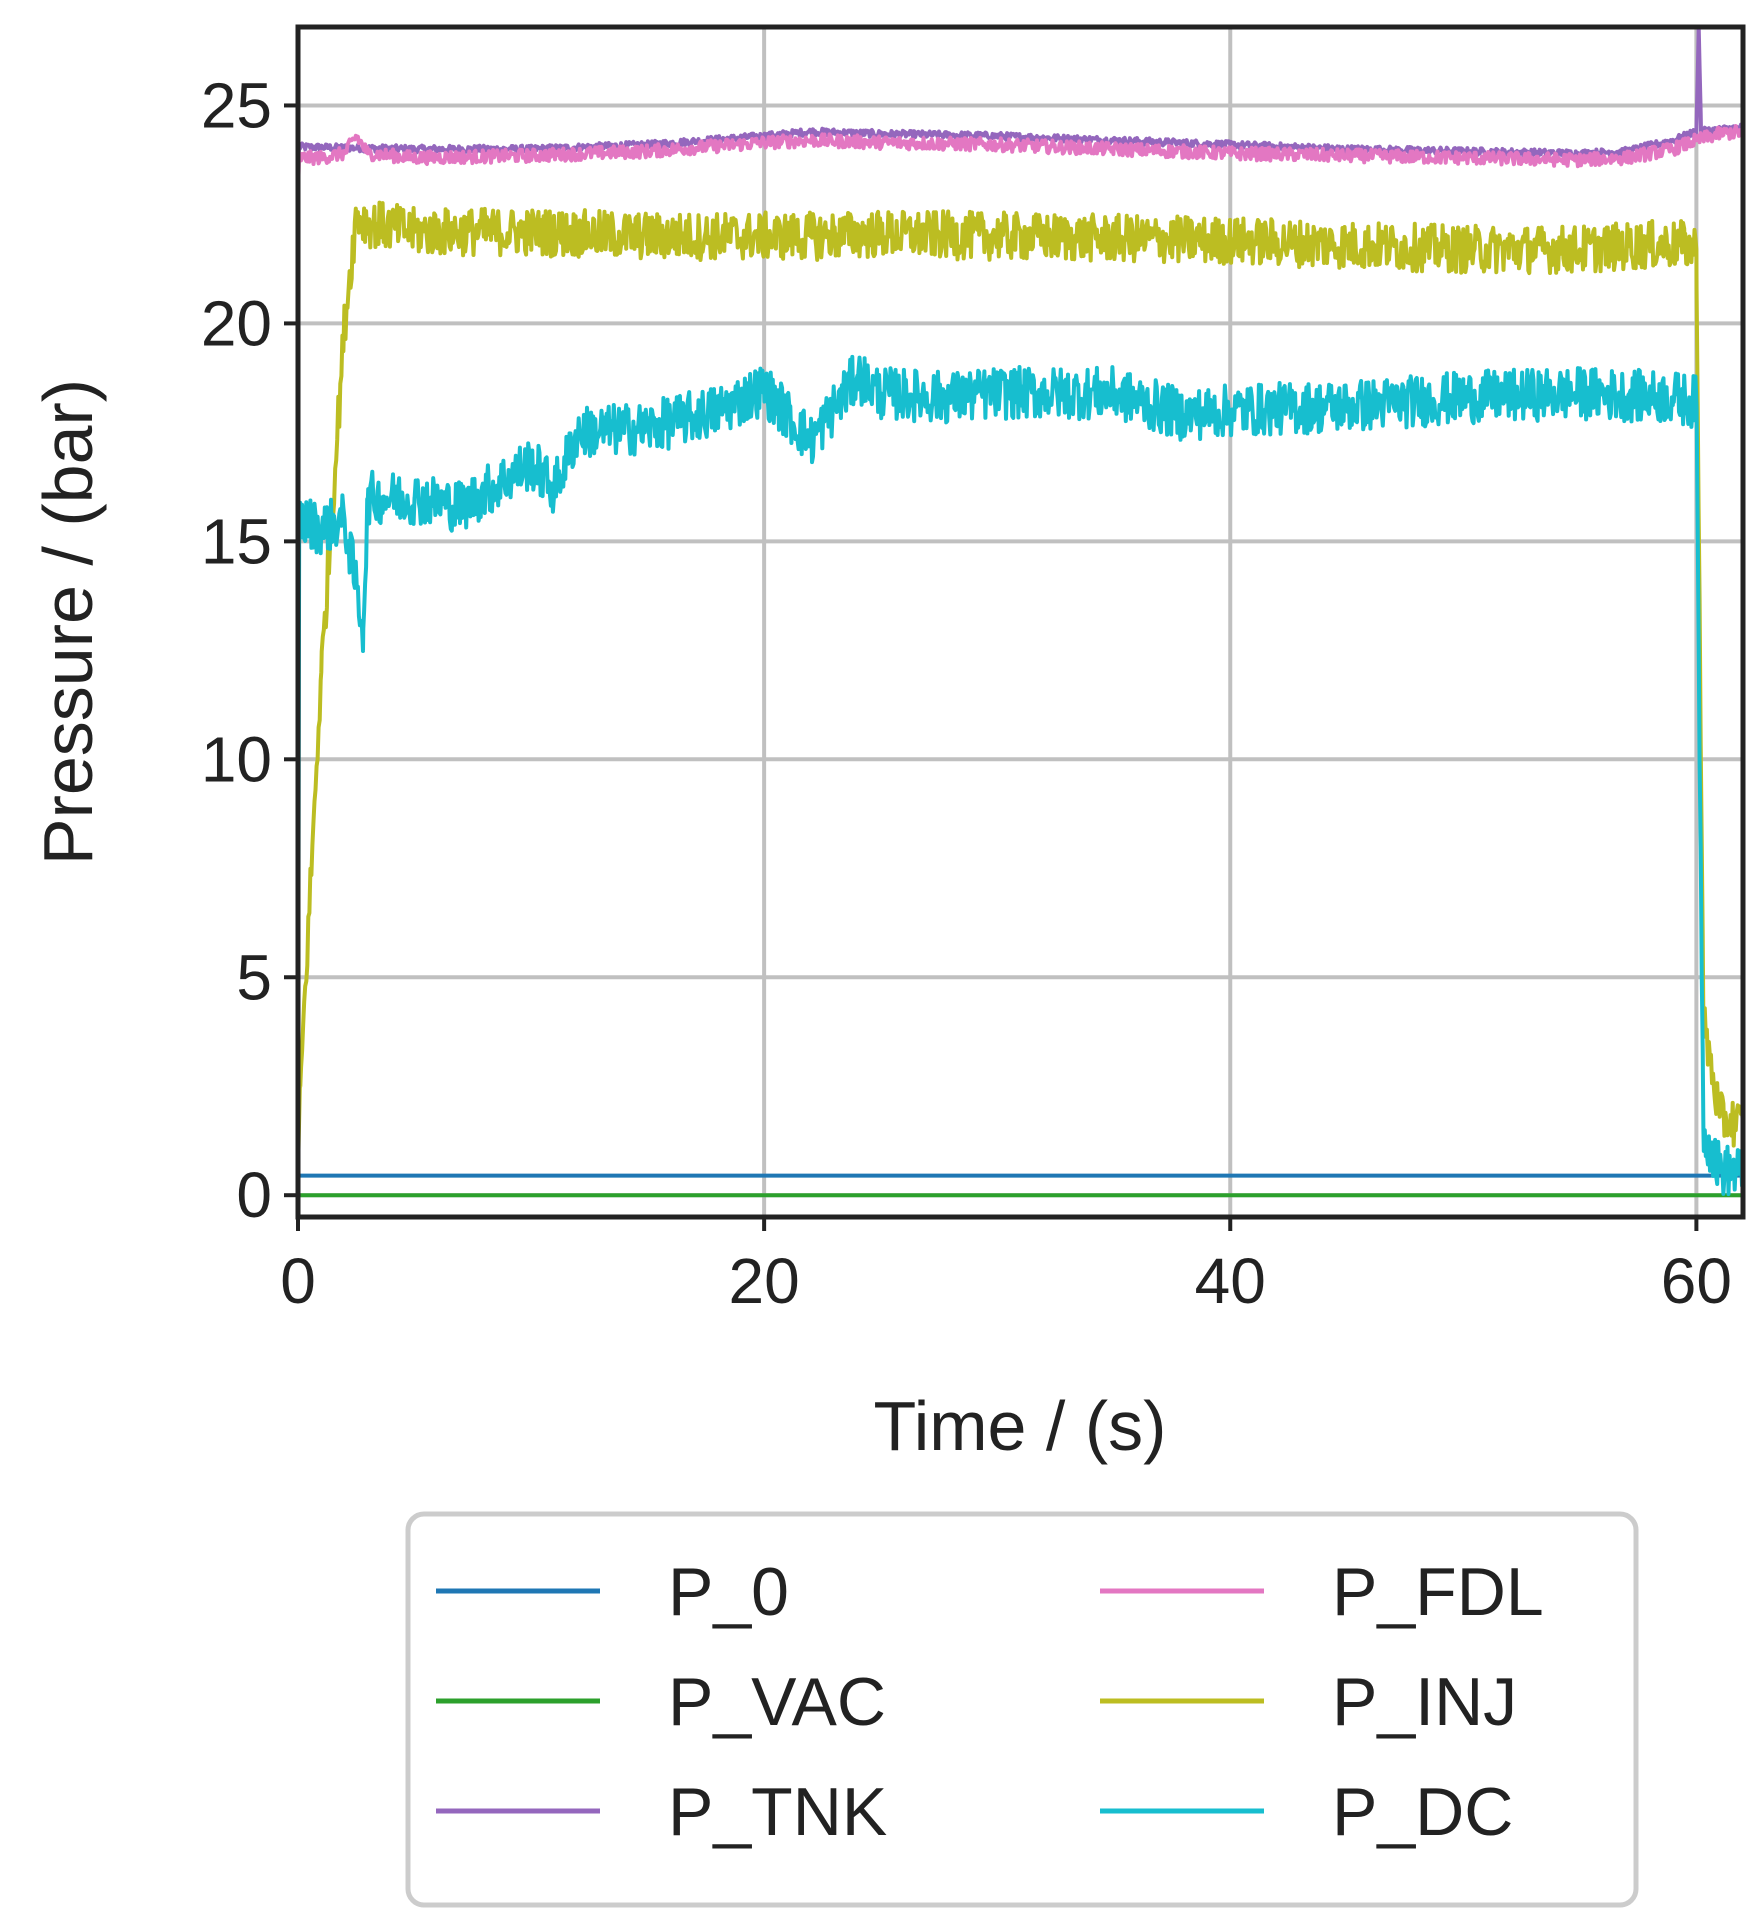 The width and height of the screenshot is (1764, 1920). Describe the element at coordinates (777, 1812) in the screenshot. I see `legend-label: P_TNK` at that location.